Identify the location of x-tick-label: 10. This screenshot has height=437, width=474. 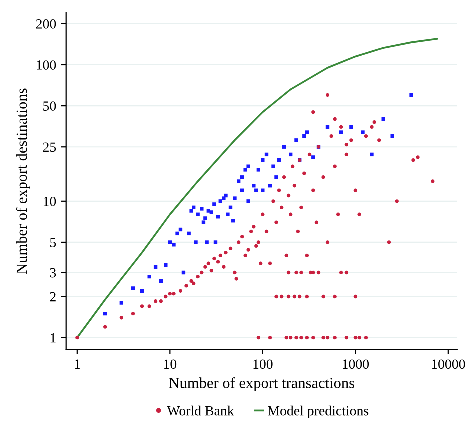
(170, 365).